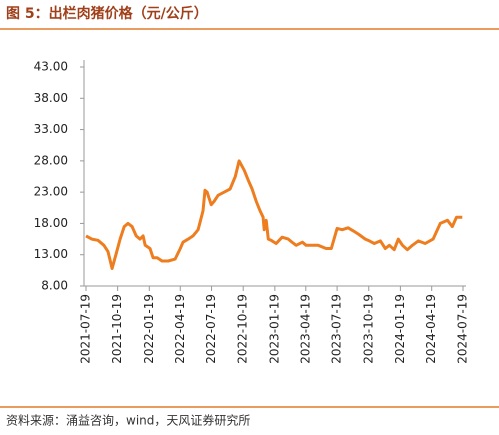 The height and width of the screenshot is (435, 499). I want to click on x-tick-label: 2023-10-19, so click(368, 329).